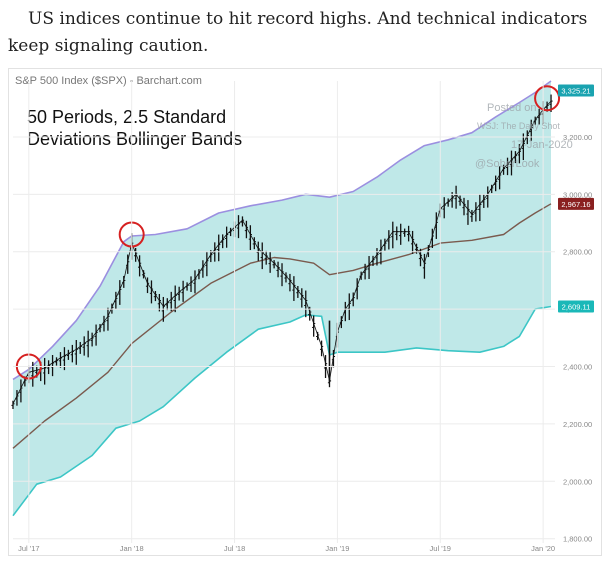 The height and width of the screenshot is (561, 611). I want to click on watermark-line: 17-Jan-2020, so click(542, 145).